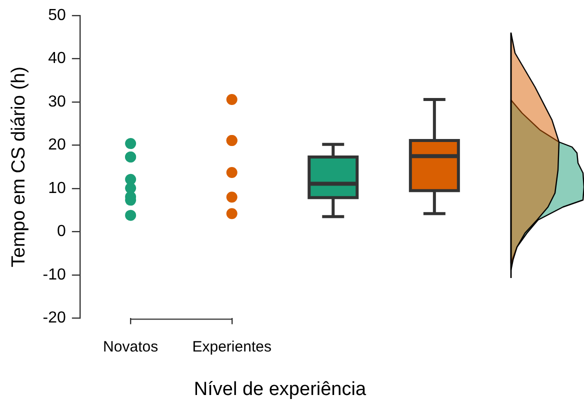  Describe the element at coordinates (57, 59) in the screenshot. I see `y-tick-label: 40` at that location.